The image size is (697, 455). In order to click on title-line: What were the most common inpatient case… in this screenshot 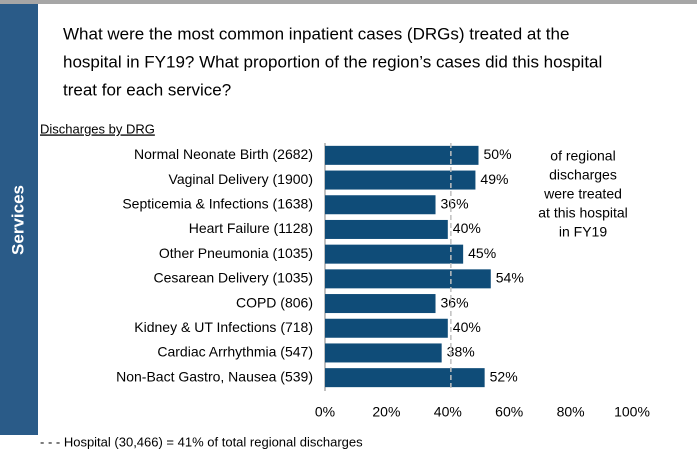, I will do `click(316, 33)`.